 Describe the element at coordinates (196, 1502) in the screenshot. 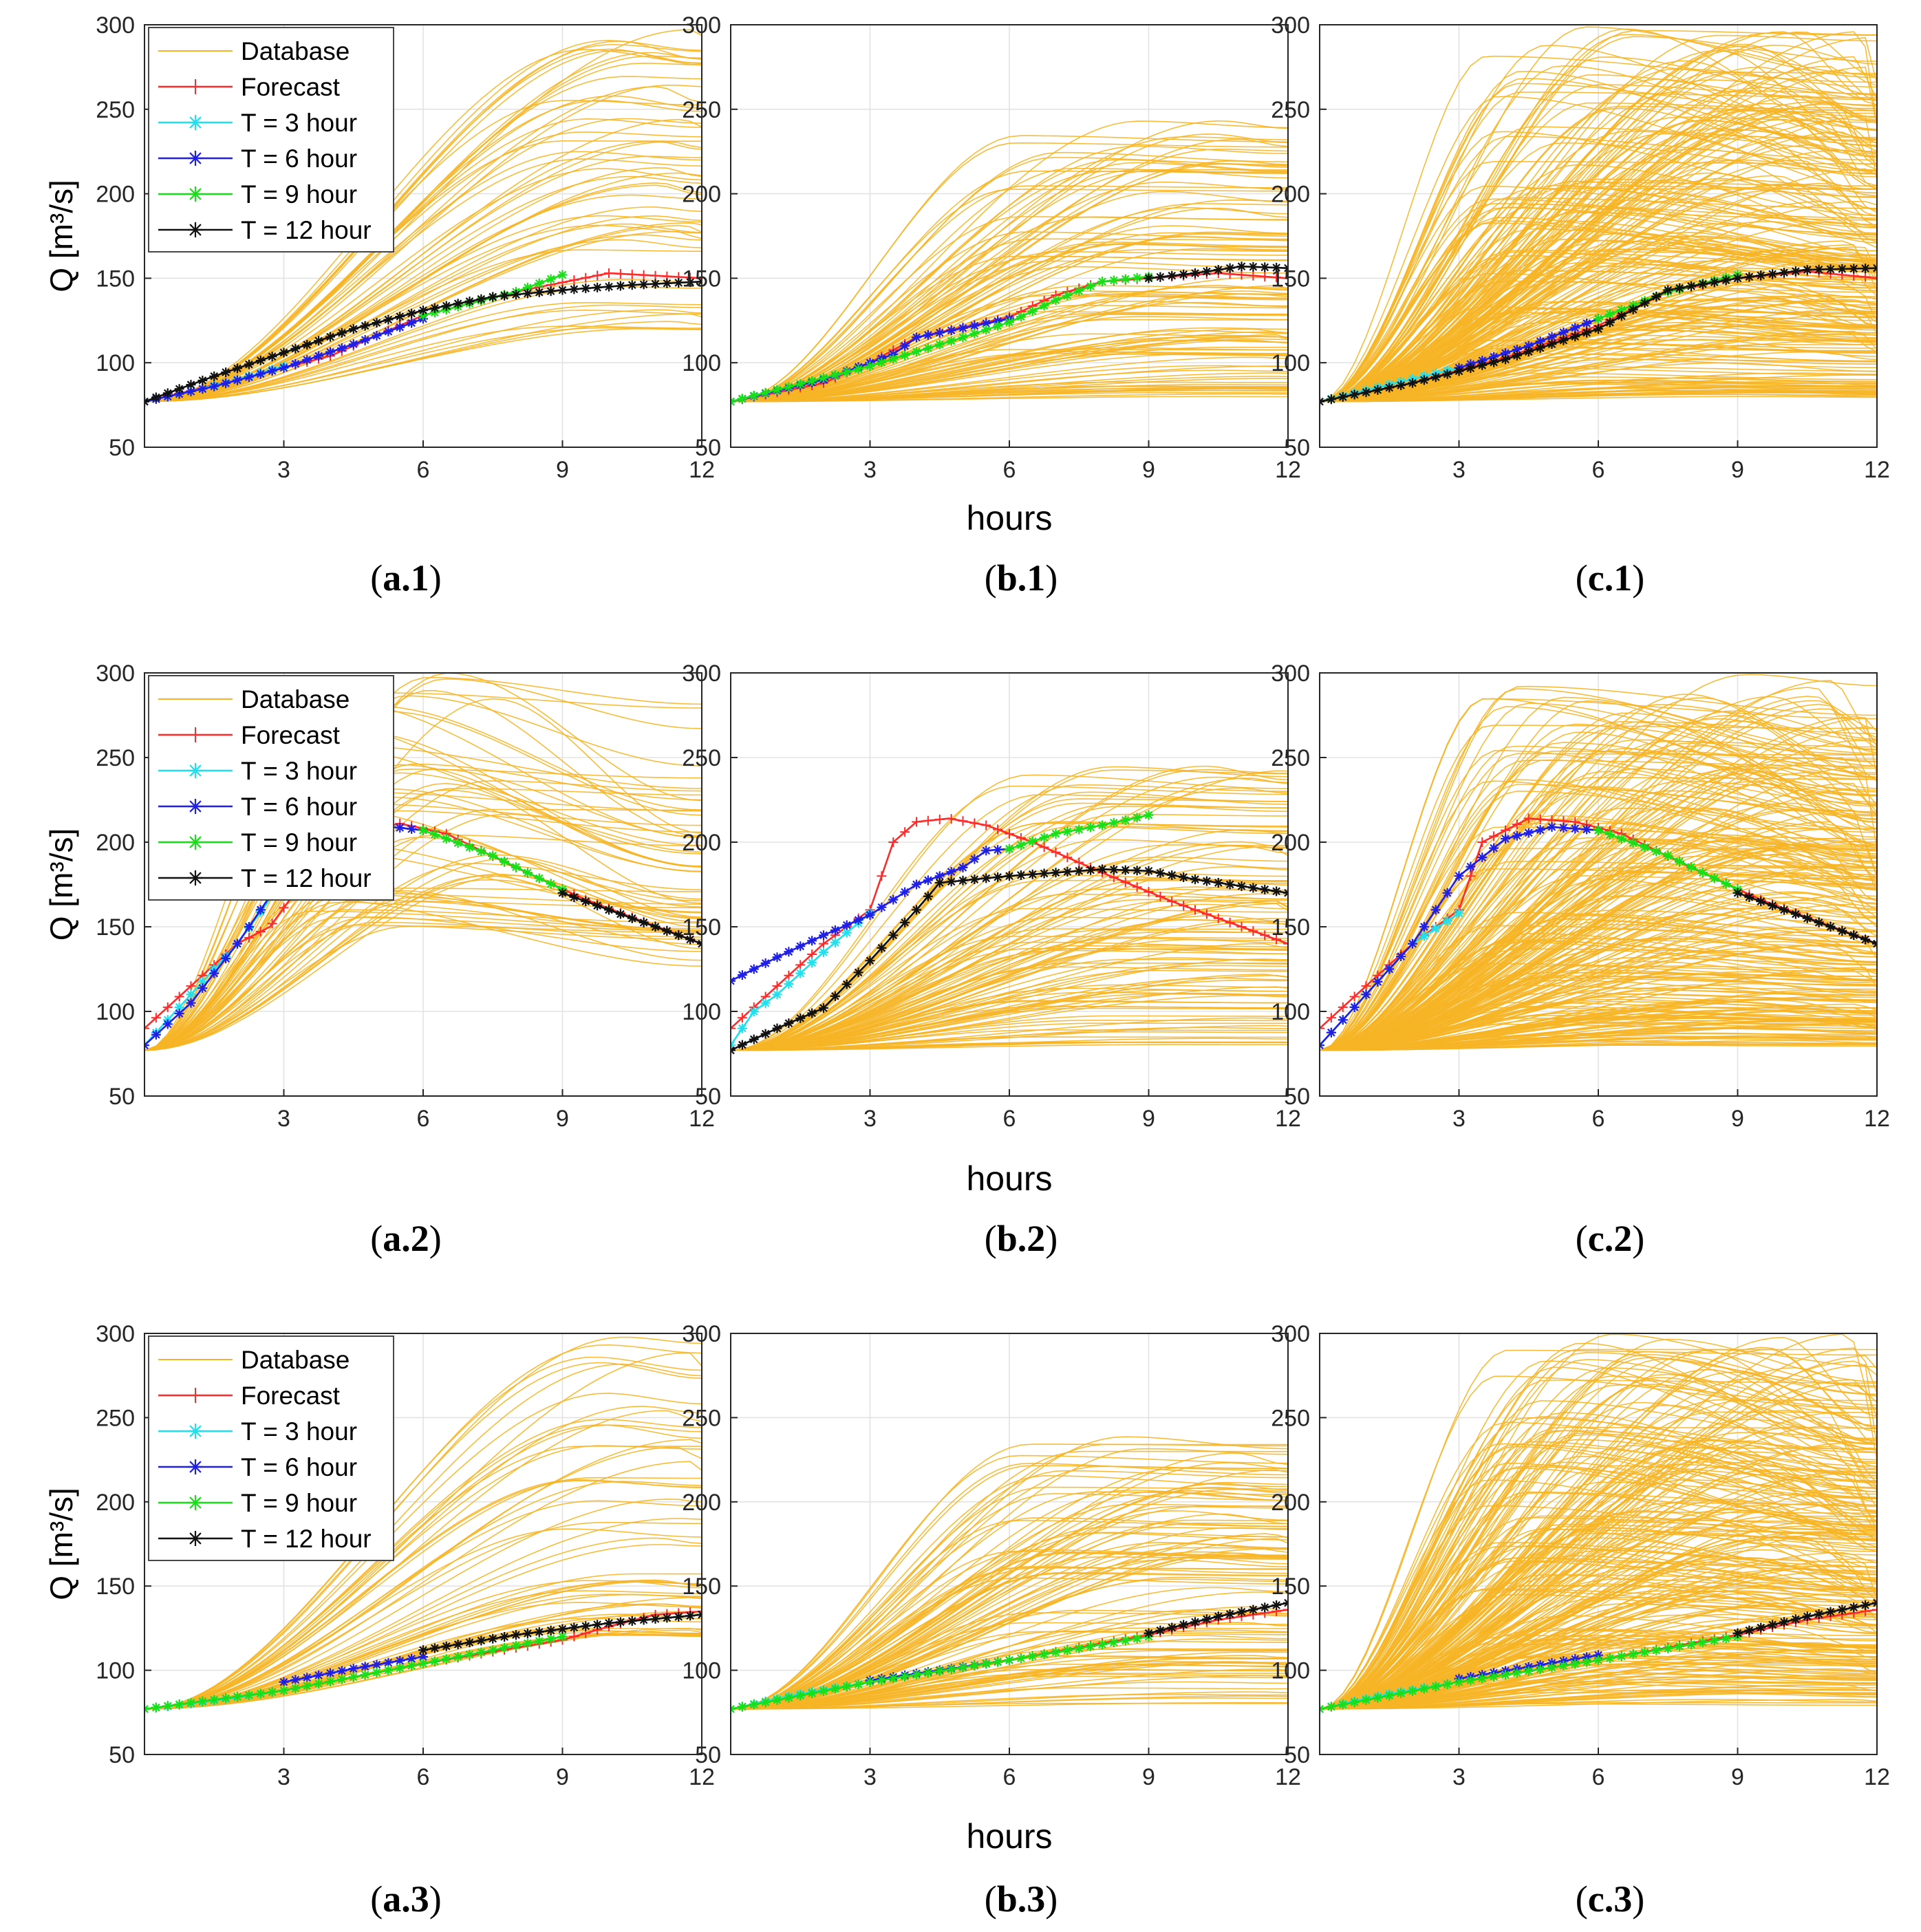

I see `legend-marker-t-9-hour` at that location.